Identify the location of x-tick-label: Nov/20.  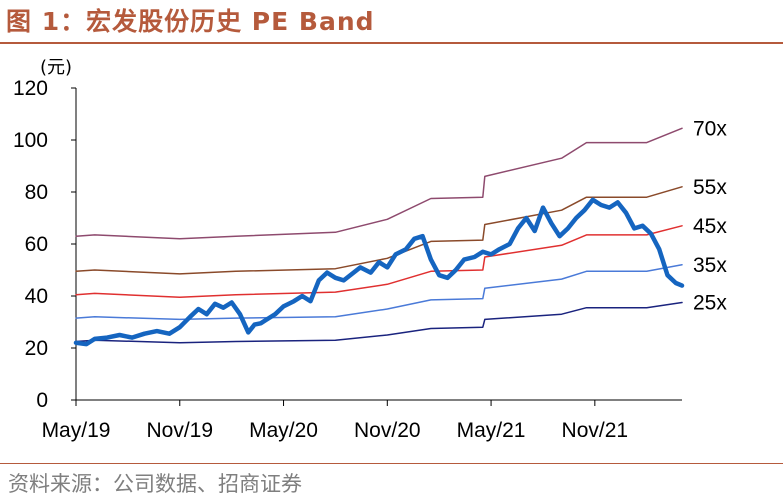
(387, 430).